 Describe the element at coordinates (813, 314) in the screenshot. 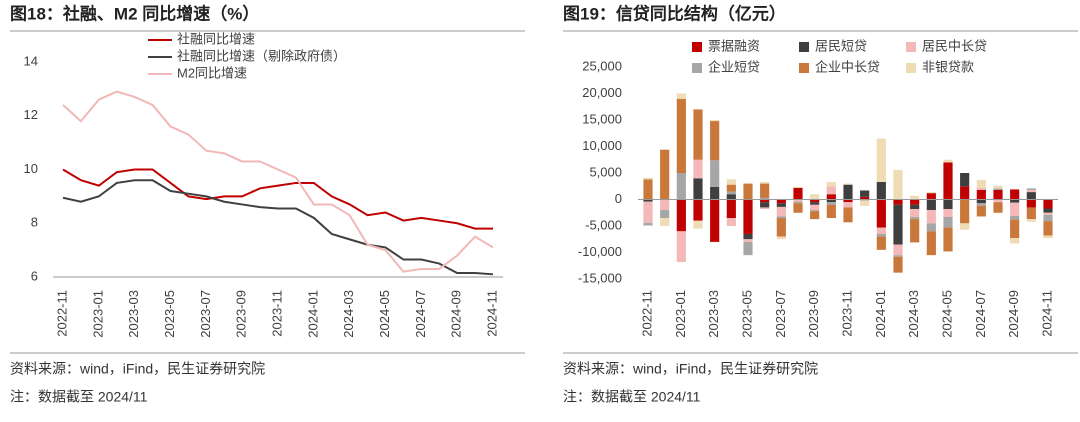

I see `x-tick-label: 2023-09` at that location.